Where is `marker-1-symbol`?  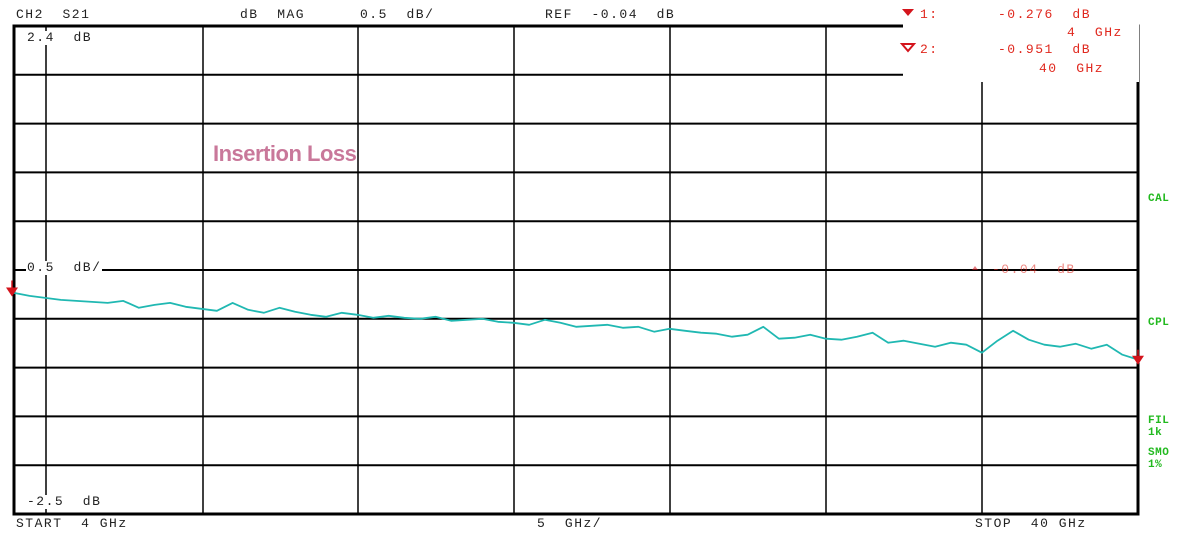 marker-1-symbol is located at coordinates (12, 292).